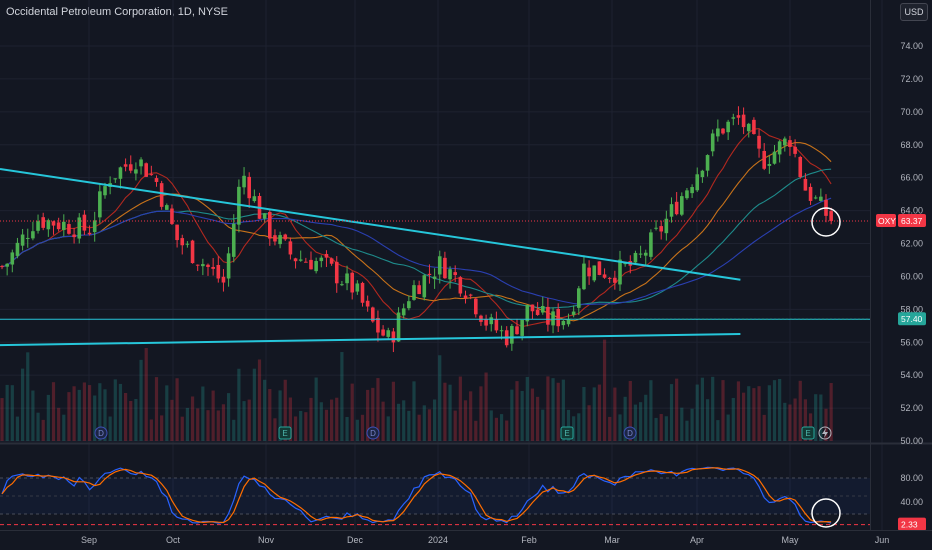 The image size is (932, 550). I want to click on price-tick-label: 58.00, so click(911, 309).